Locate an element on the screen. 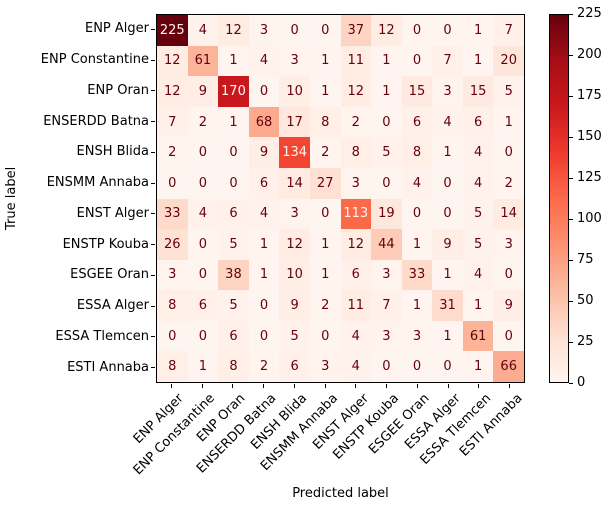 This screenshot has width=614, height=516. matrix-cell-r4-c11: 0 is located at coordinates (508, 152).